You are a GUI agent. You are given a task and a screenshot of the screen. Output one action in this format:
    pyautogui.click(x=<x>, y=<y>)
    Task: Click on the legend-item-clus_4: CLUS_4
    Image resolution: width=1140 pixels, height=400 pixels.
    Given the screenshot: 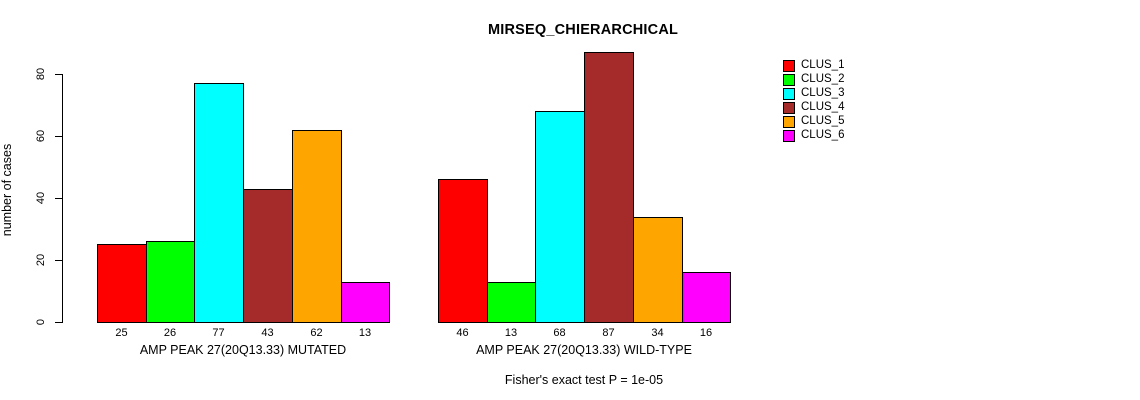 What is the action you would take?
    pyautogui.click(x=814, y=107)
    